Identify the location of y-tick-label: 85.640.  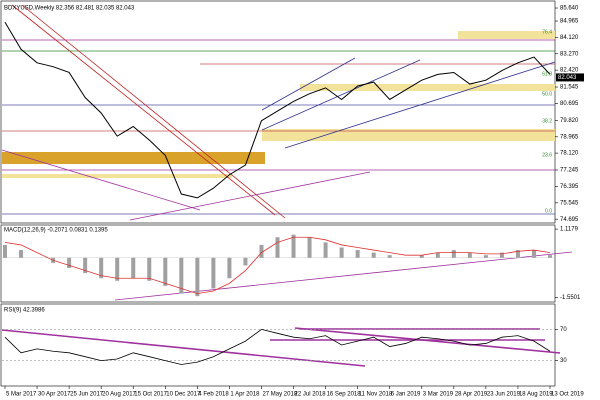
(569, 9).